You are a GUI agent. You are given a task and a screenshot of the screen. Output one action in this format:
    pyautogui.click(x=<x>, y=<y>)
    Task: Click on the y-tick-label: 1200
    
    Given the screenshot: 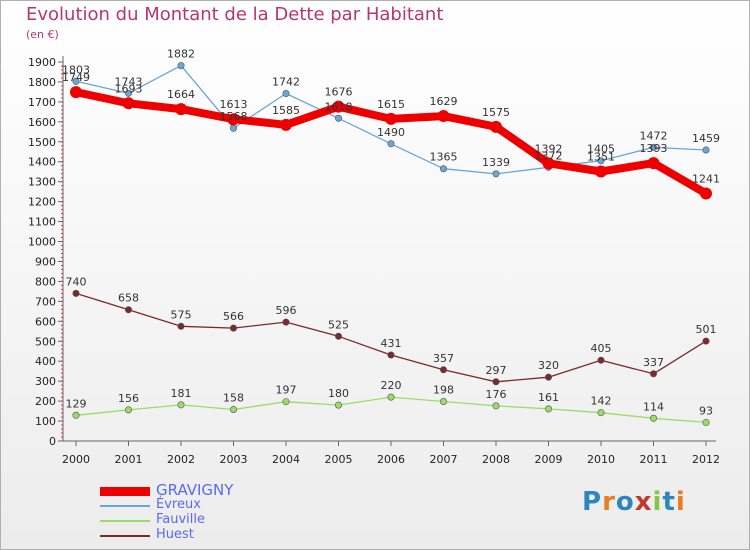 What is the action you would take?
    pyautogui.click(x=42, y=202)
    